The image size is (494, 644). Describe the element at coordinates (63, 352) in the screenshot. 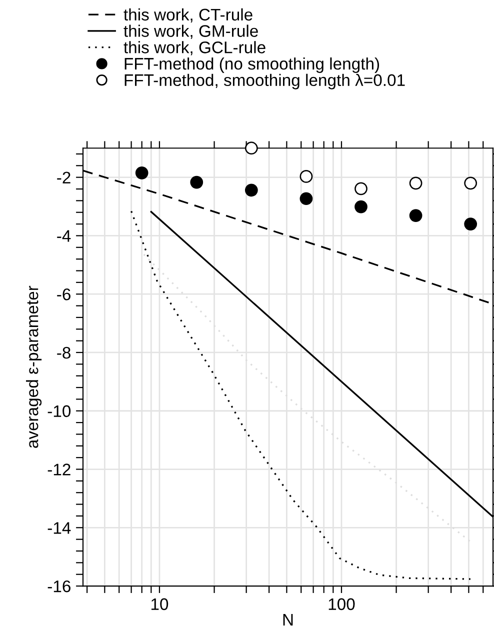

I see `y-tick-label: -8` at that location.